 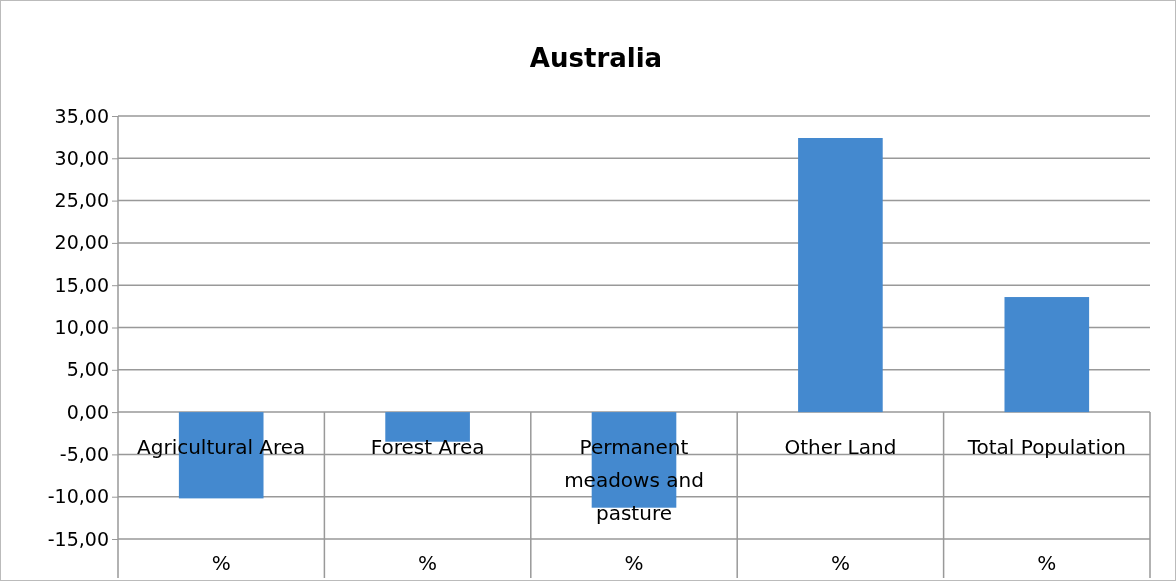 I want to click on y-tick-label: 15,00, so click(x=81, y=284).